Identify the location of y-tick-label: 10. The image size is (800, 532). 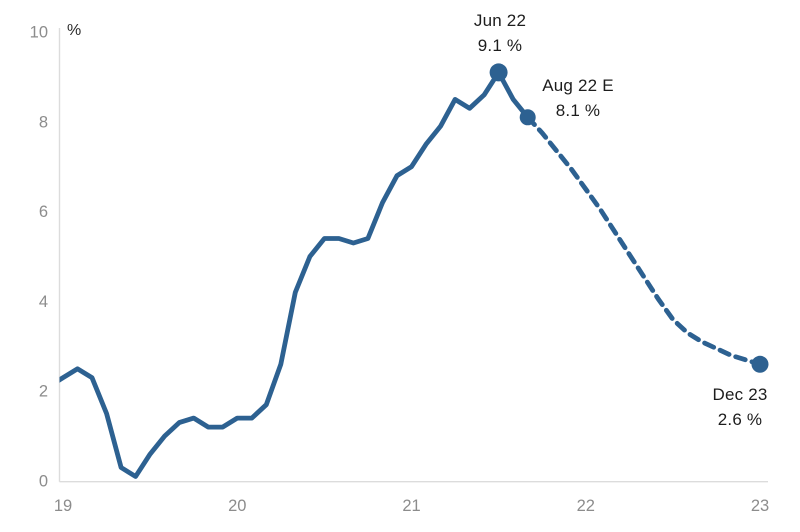
(39, 33).